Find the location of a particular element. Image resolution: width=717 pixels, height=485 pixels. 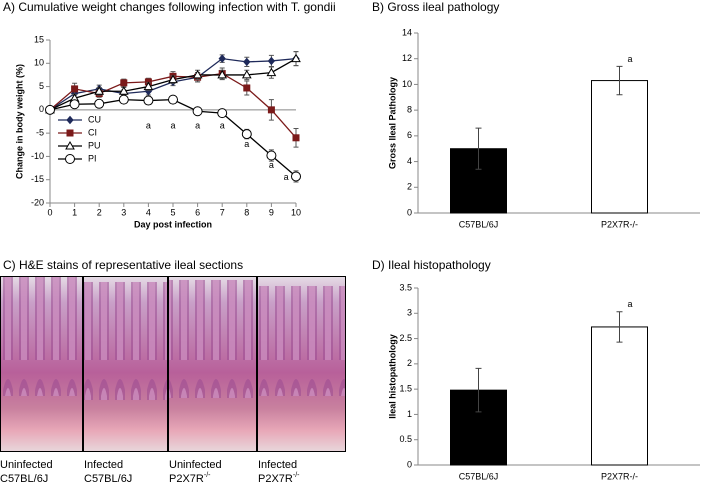

legend-label: PI is located at coordinates (92, 158).